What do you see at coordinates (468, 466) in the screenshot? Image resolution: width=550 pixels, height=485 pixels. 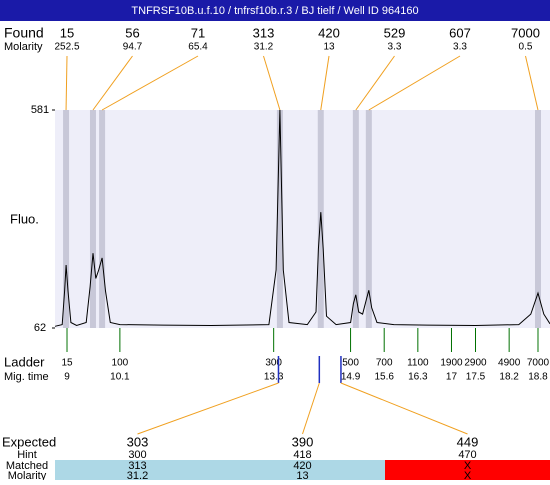 I see `matched: X` at bounding box center [468, 466].